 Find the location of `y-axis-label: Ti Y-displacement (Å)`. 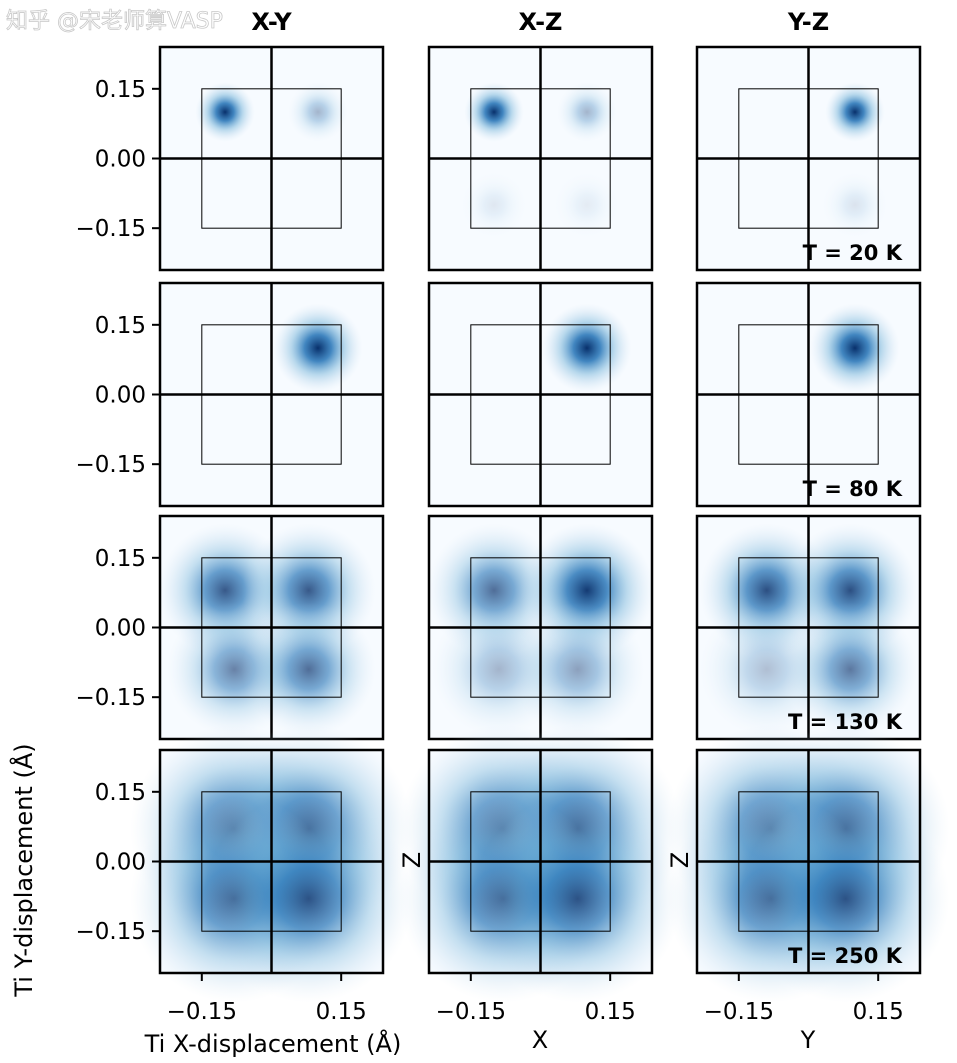

y-axis-label: Ti Y-displacement (Å) is located at coordinates (23, 870).